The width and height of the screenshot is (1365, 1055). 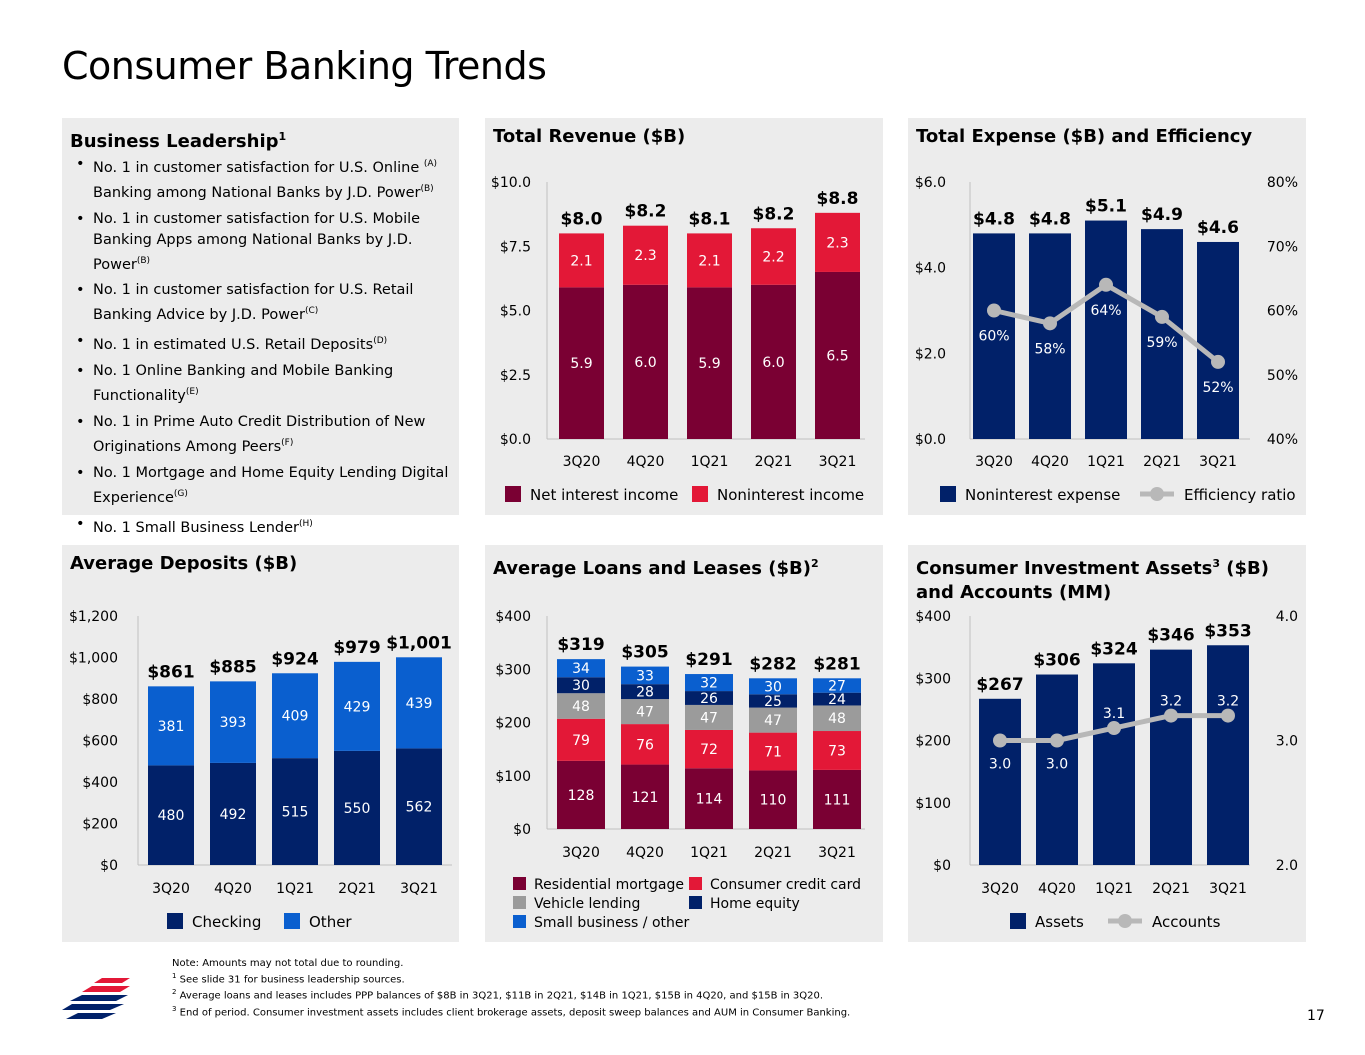 I want to click on leadership-title: Business Leadership1, so click(x=178, y=139).